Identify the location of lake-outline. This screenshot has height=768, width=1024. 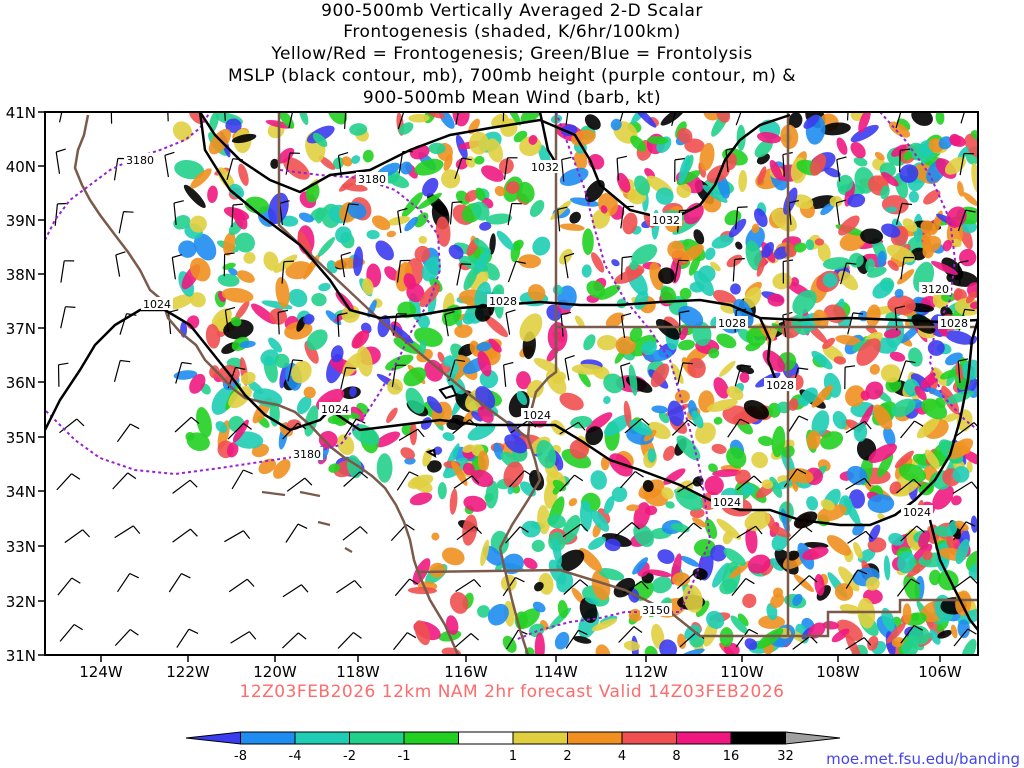
(448, 392).